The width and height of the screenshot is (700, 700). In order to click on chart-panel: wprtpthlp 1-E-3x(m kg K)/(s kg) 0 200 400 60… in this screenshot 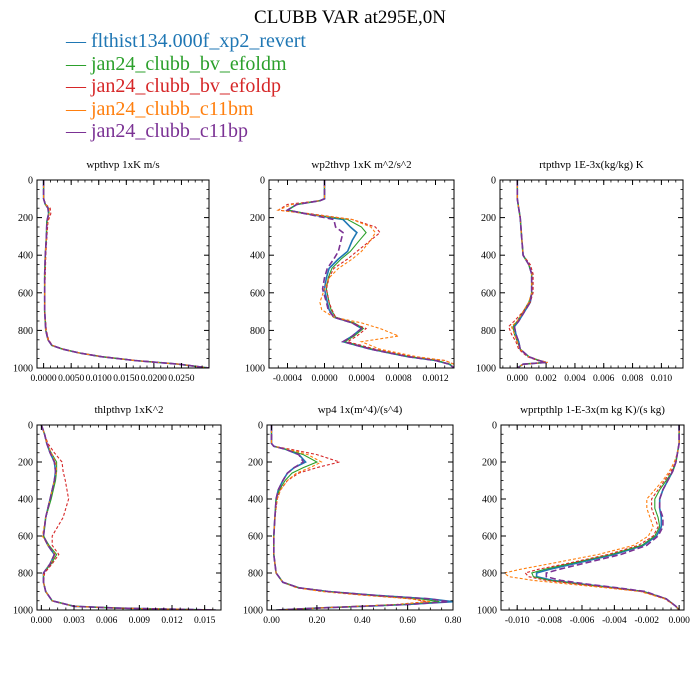, I will do `click(583, 515)`.